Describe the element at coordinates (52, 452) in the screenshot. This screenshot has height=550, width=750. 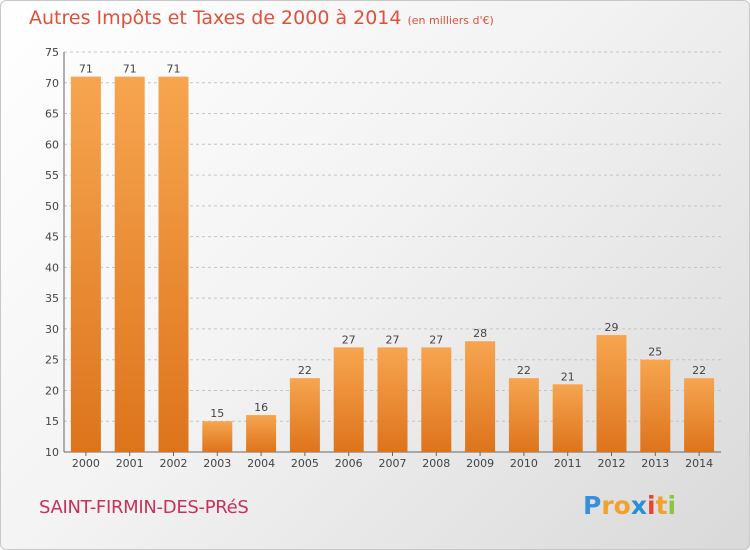
I see `y-tick-label: 10` at that location.